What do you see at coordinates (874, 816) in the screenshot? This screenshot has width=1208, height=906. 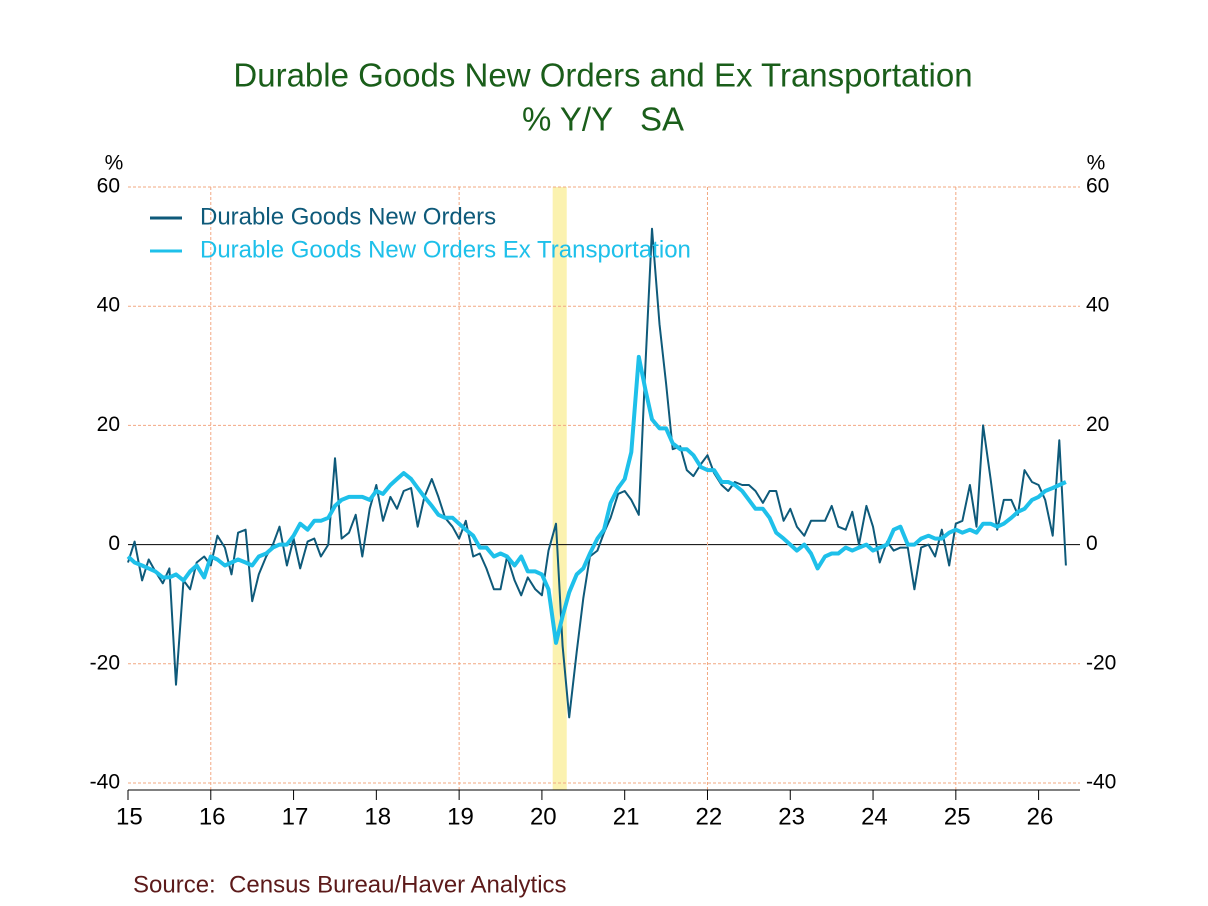 I see `x-tick-label: 24` at bounding box center [874, 816].